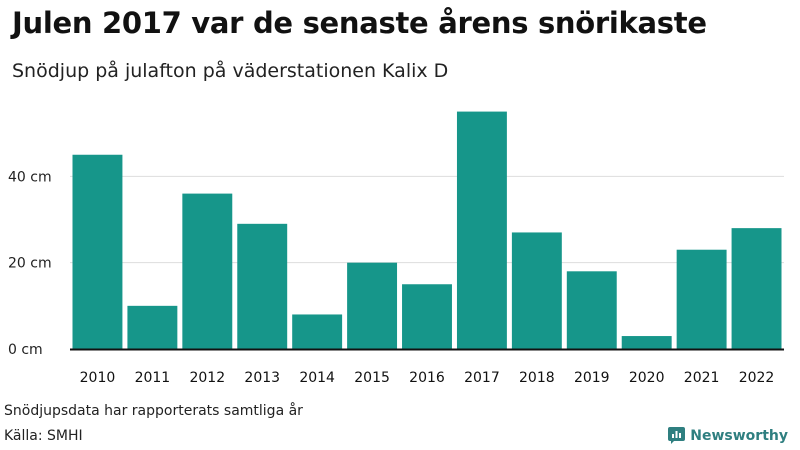 Image resolution: width=800 pixels, height=450 pixels. I want to click on bar-2016, so click(427, 316).